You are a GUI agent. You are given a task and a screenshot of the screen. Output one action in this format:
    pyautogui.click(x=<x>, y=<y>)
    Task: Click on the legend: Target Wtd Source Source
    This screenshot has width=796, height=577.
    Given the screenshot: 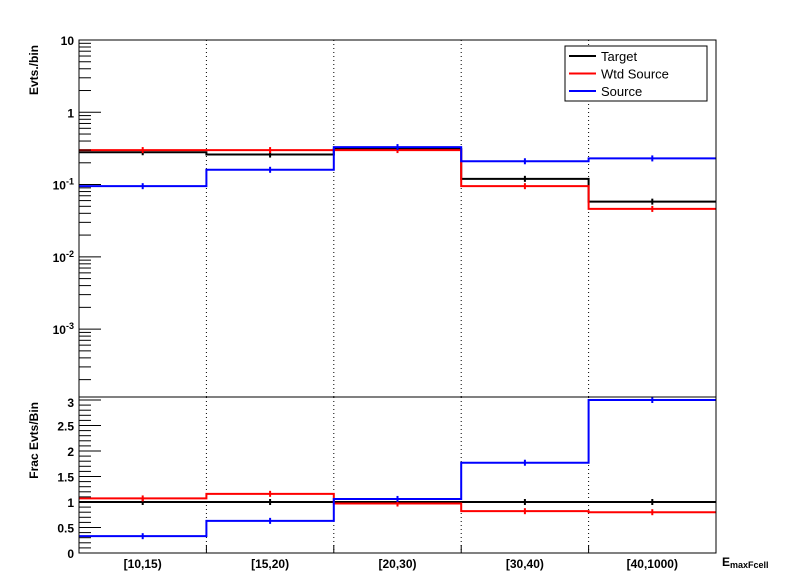 What is the action you would take?
    pyautogui.click(x=636, y=73)
    